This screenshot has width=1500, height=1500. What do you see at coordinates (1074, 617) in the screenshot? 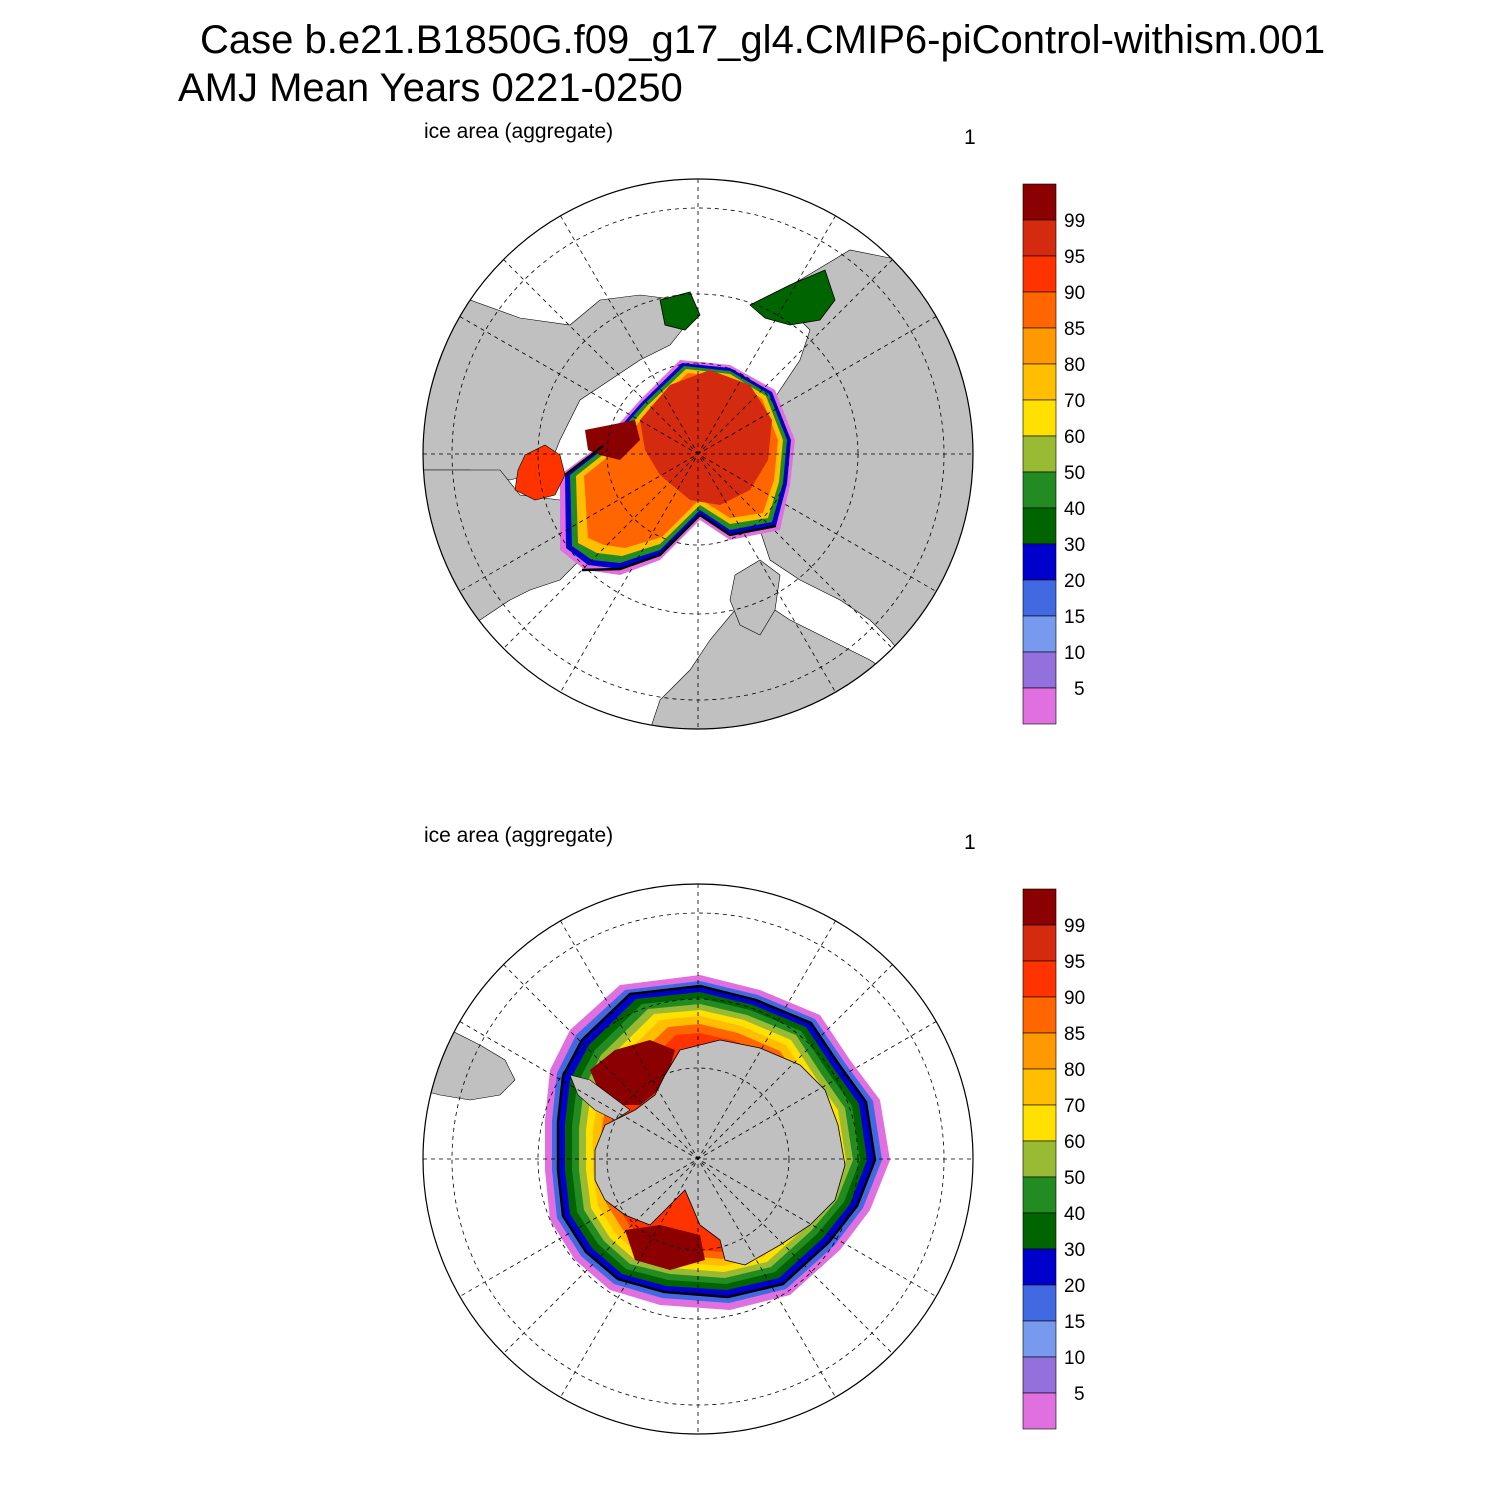
I see `north-colorbar-label: 15` at bounding box center [1074, 617].